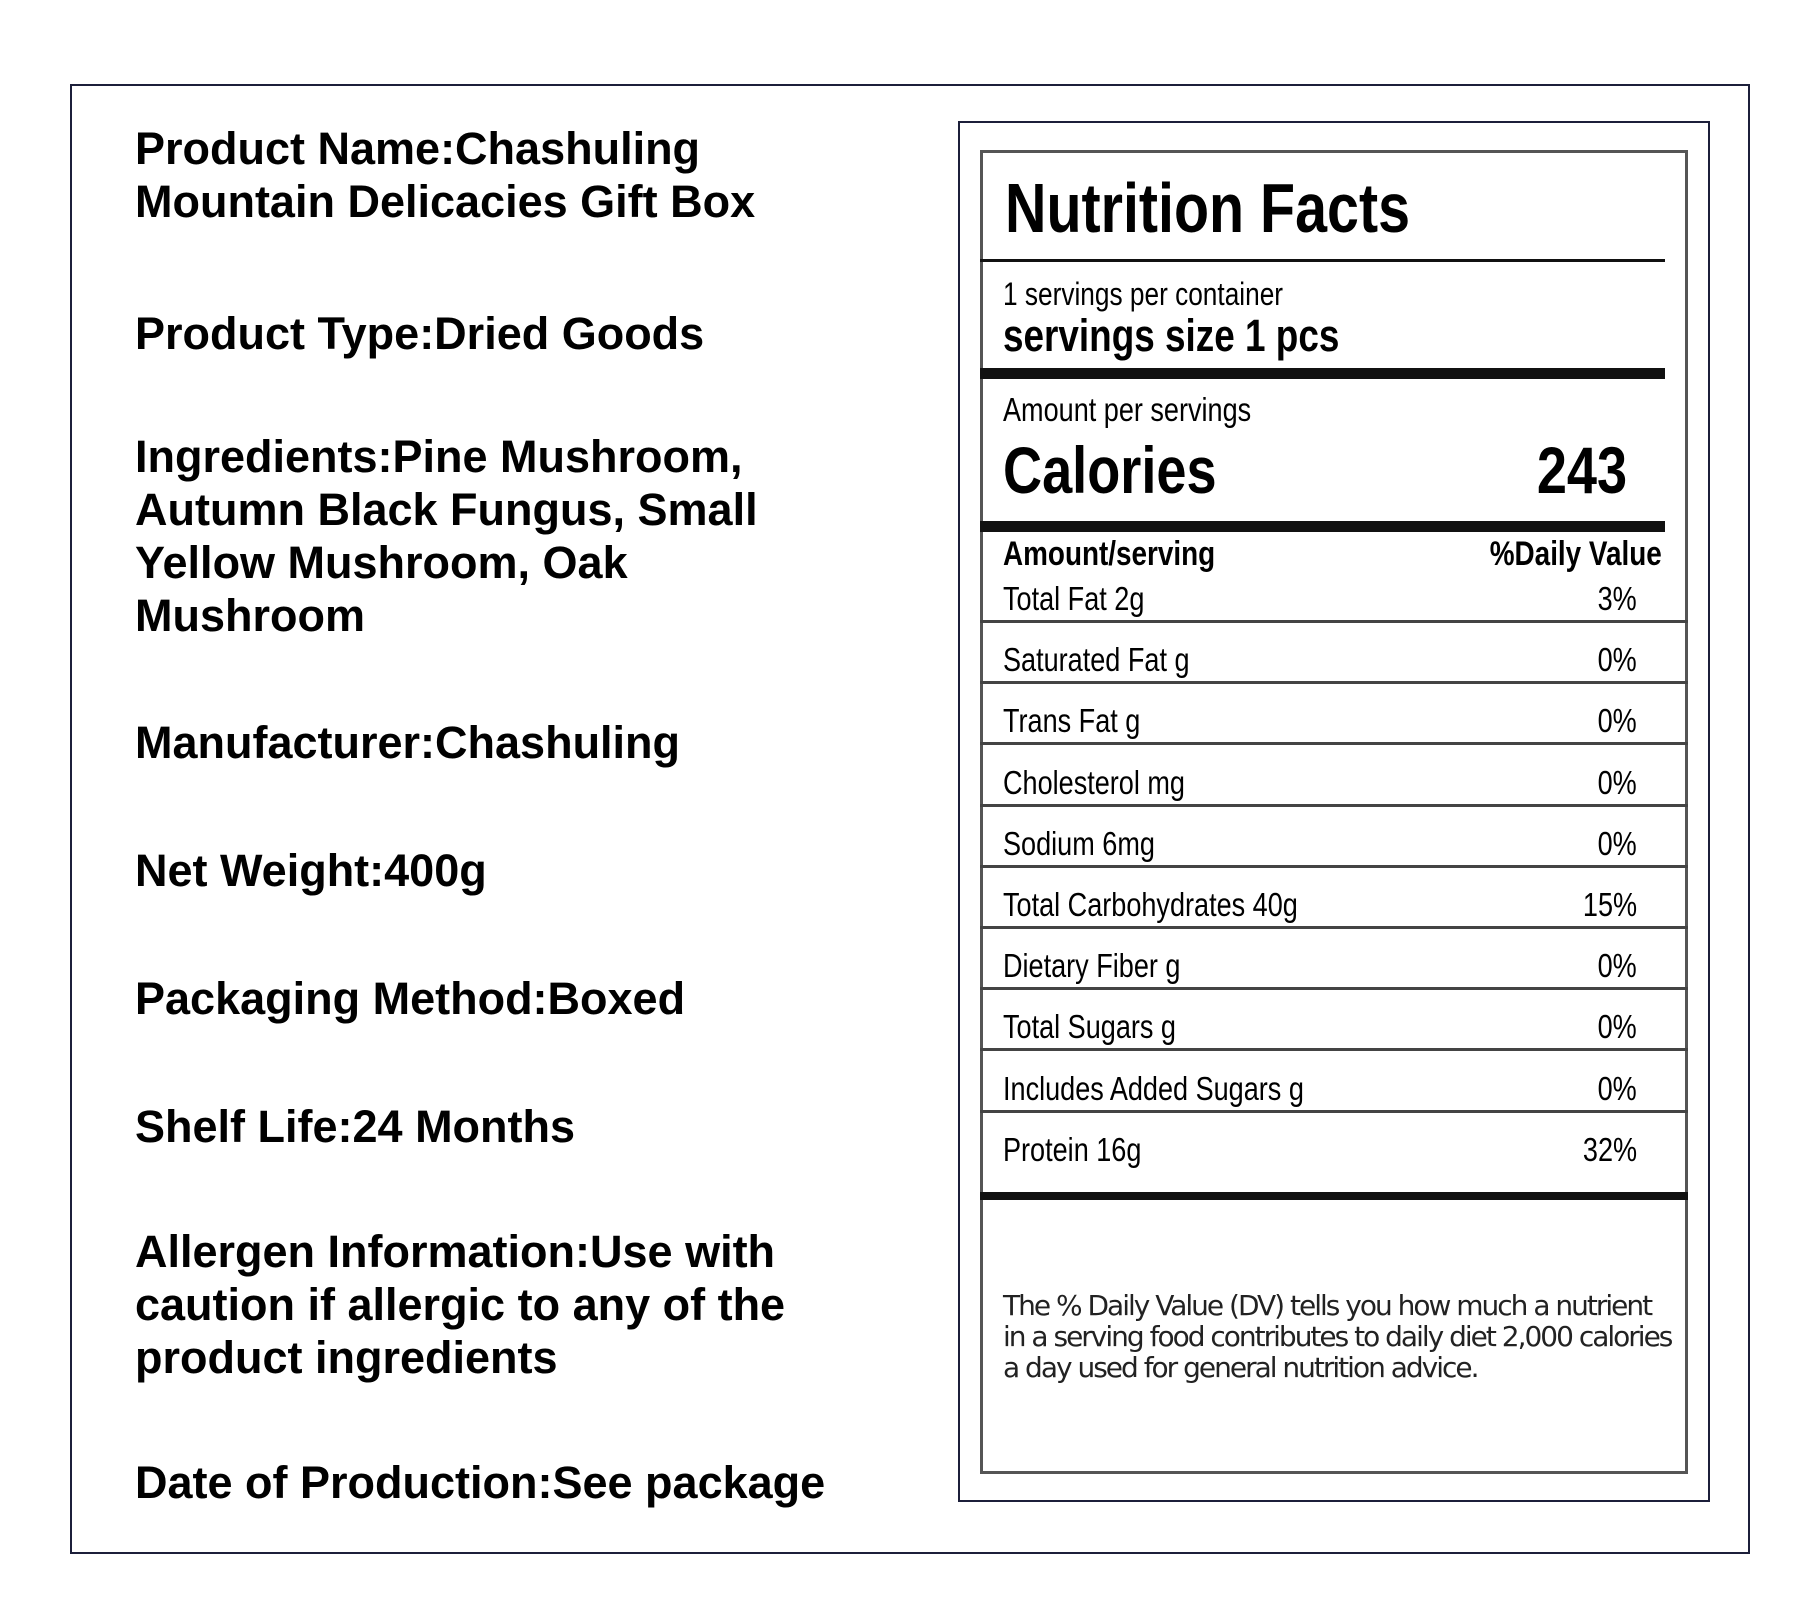 The height and width of the screenshot is (1613, 1800). What do you see at coordinates (1072, 1149) in the screenshot?
I see `nutrient-name: Protein 16g` at bounding box center [1072, 1149].